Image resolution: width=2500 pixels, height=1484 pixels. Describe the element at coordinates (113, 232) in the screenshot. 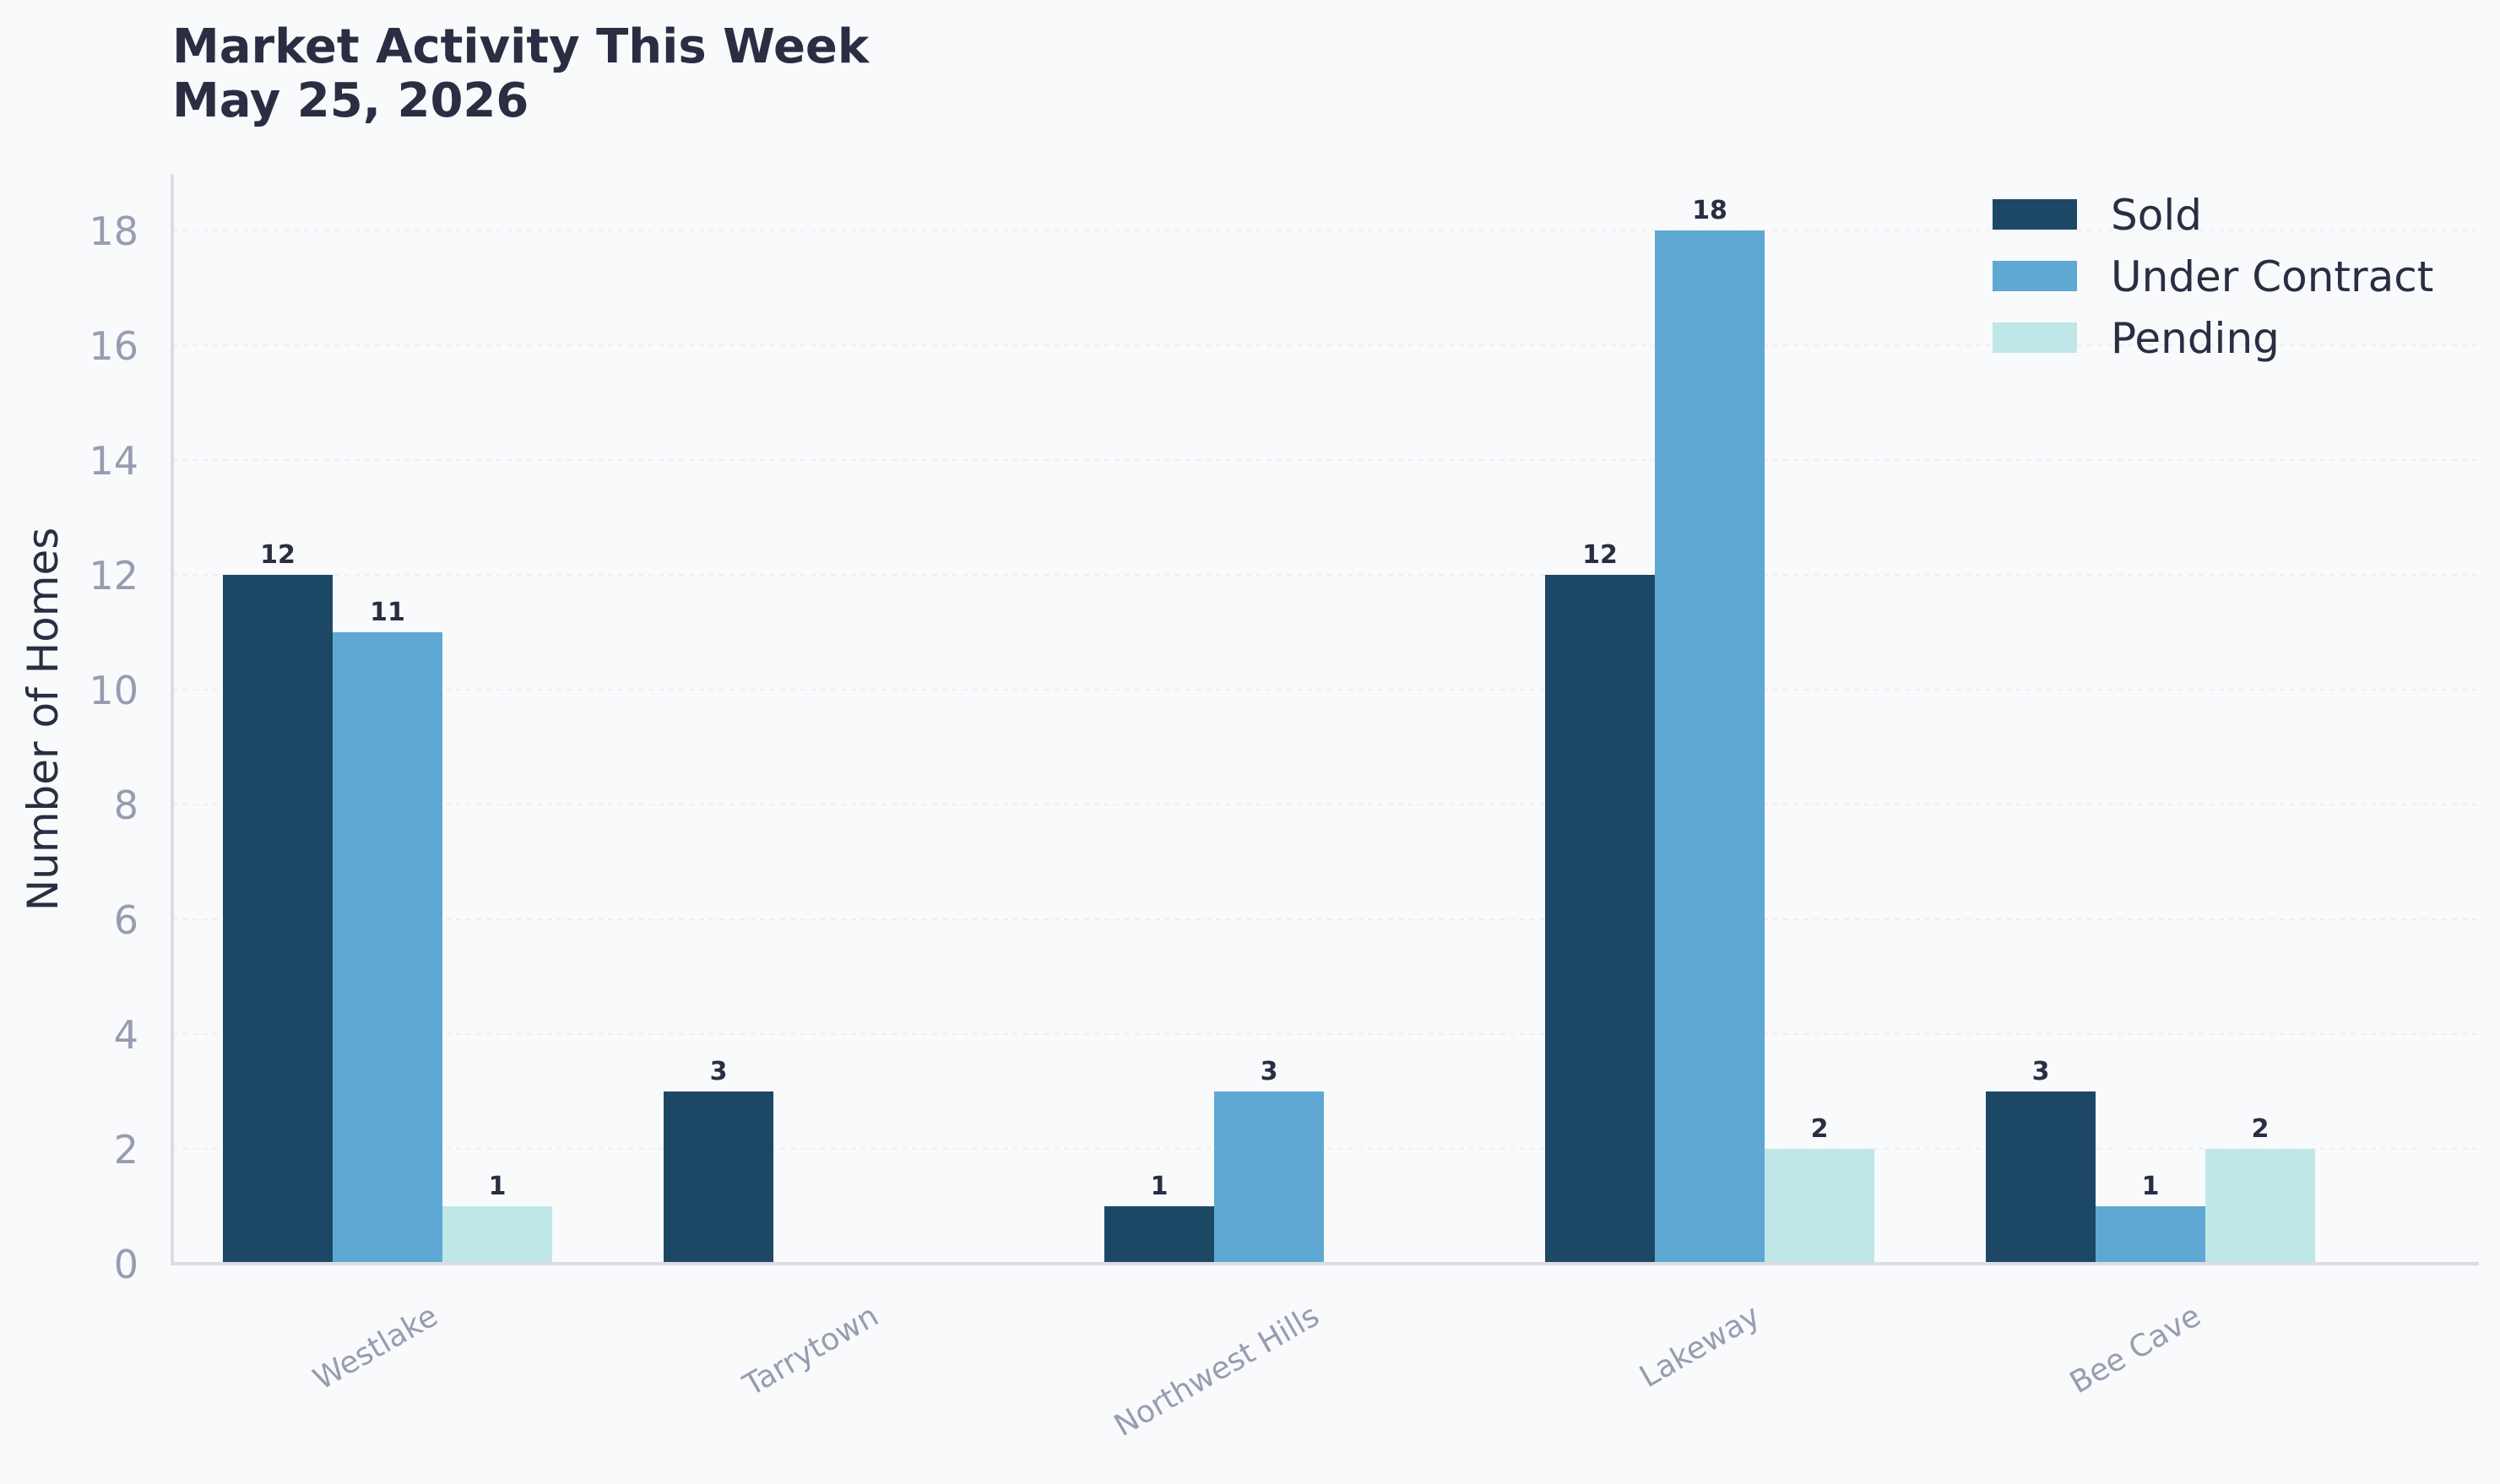

I see `y-tick-label: 18` at that location.